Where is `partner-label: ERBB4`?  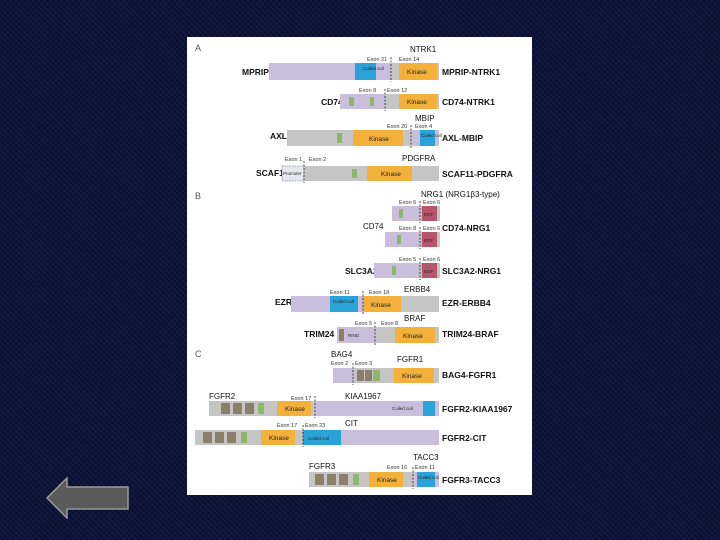
partner-label: ERBB4 is located at coordinates (417, 289).